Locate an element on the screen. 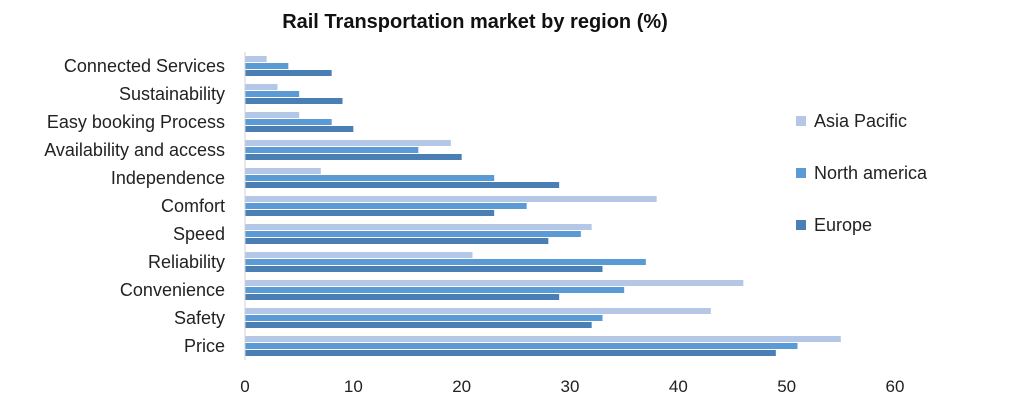  legend-label: Europe is located at coordinates (843, 225).